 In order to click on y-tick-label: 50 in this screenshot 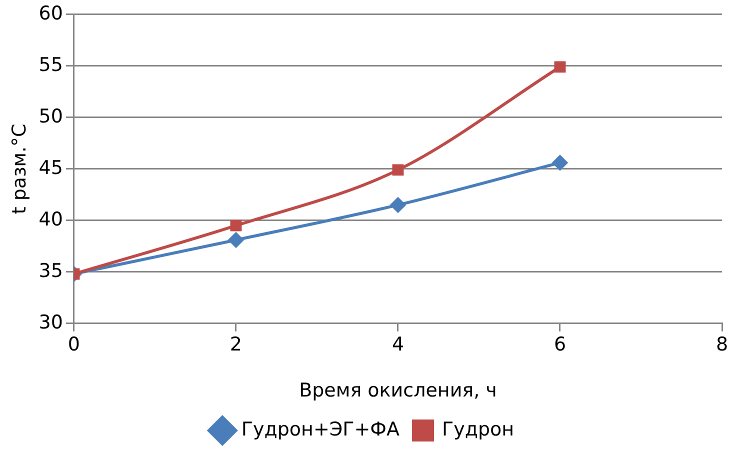, I will do `click(50, 116)`.